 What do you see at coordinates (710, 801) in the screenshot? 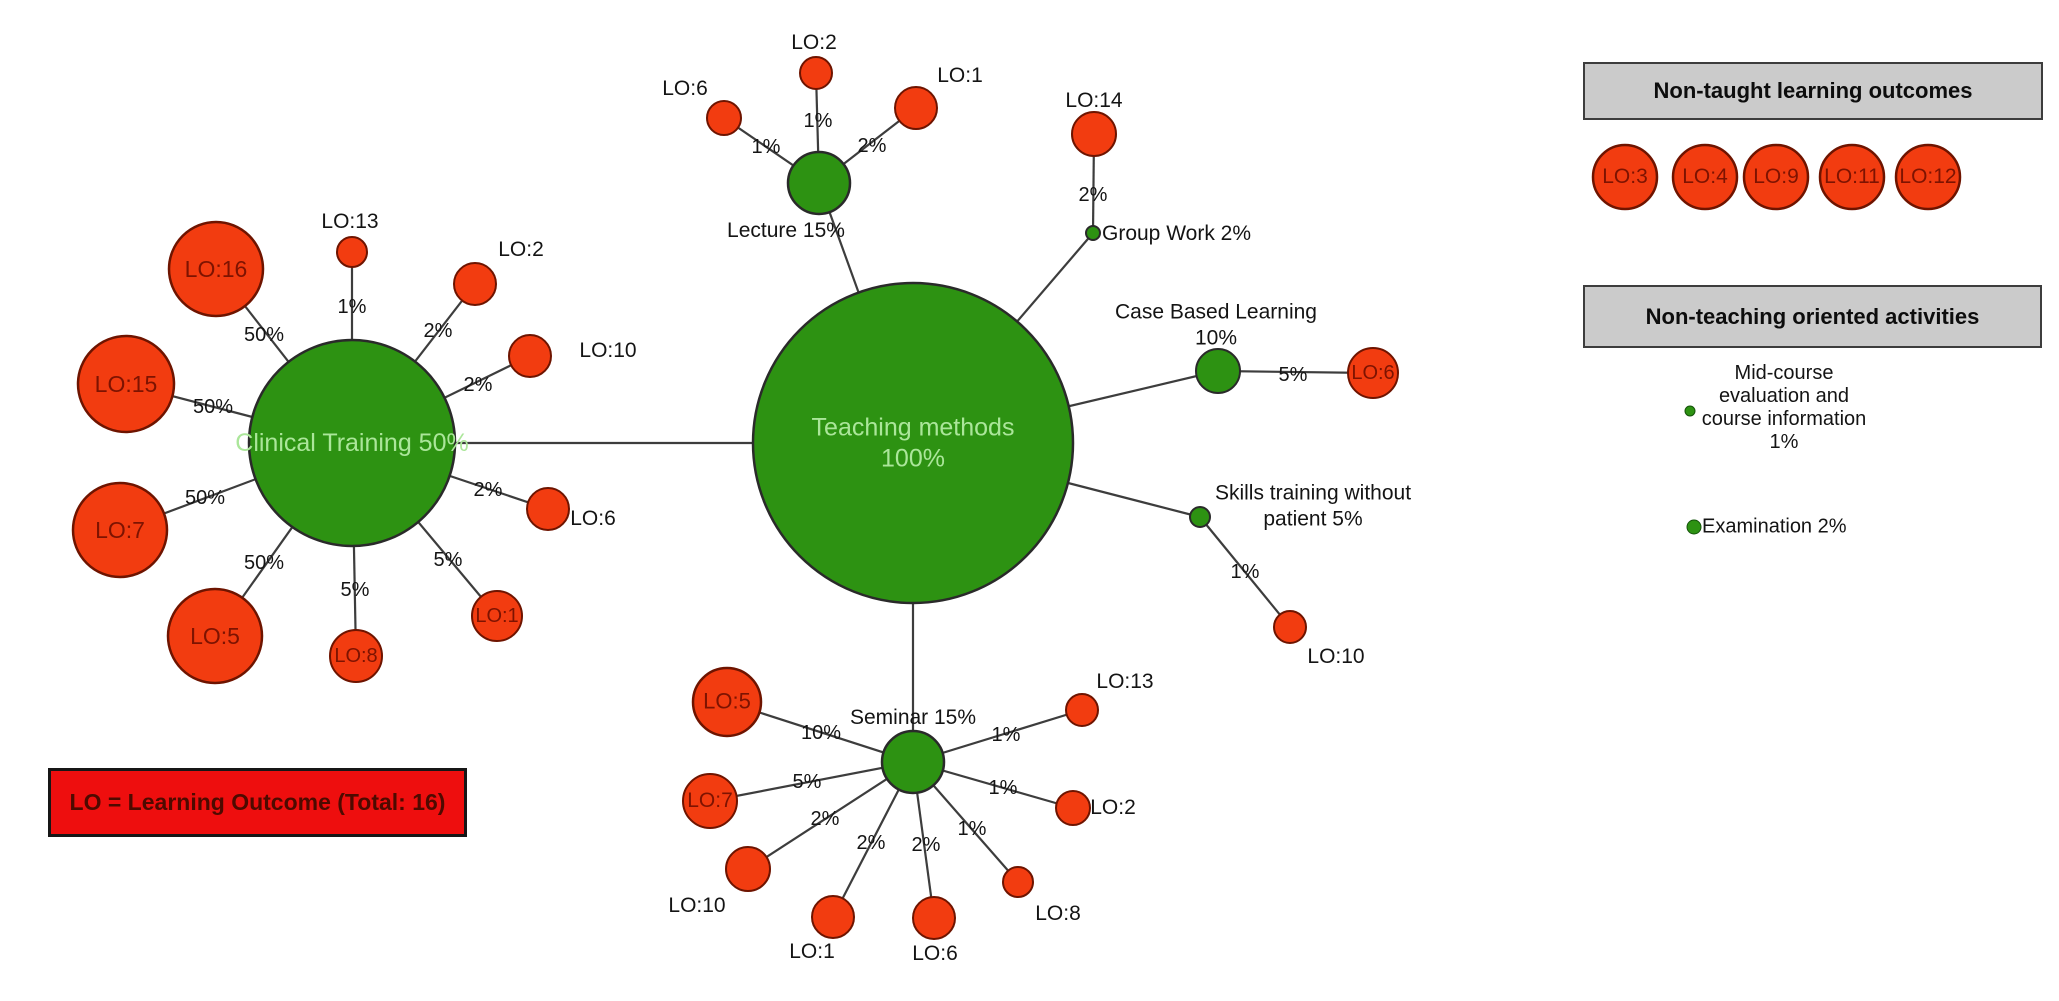
I see `node-lo7_sem` at bounding box center [710, 801].